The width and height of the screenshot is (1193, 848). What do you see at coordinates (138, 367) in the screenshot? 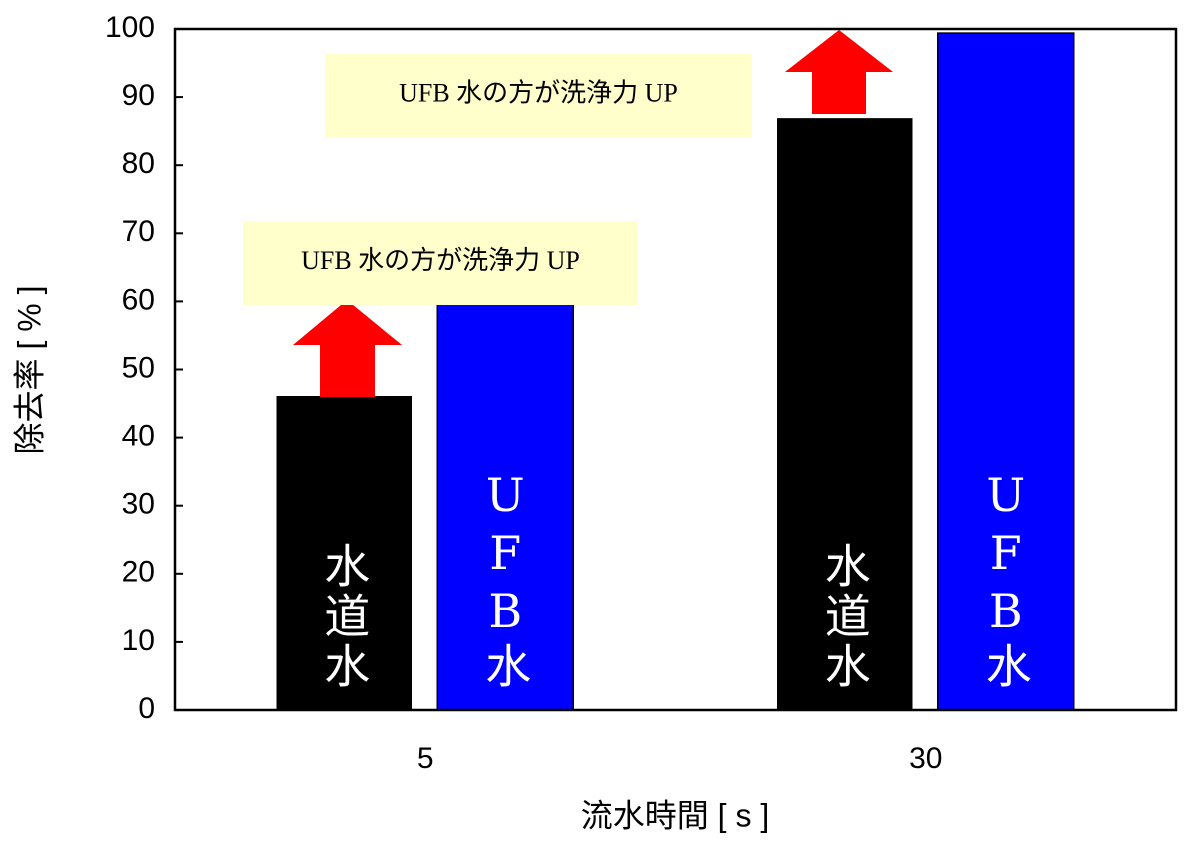
I see `y-tick-label: 50` at bounding box center [138, 367].